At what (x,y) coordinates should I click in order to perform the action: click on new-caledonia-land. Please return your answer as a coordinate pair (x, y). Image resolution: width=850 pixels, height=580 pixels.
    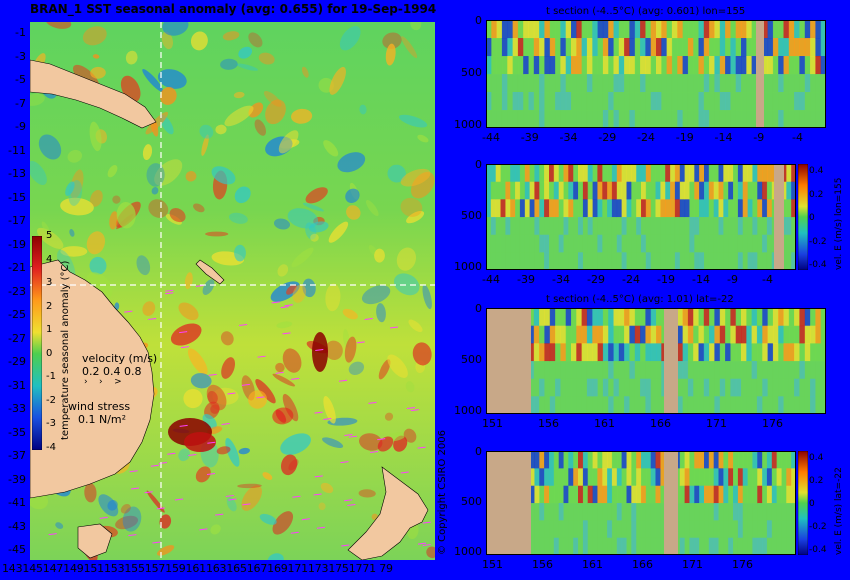
    Looking at the image, I should click on (210, 272).